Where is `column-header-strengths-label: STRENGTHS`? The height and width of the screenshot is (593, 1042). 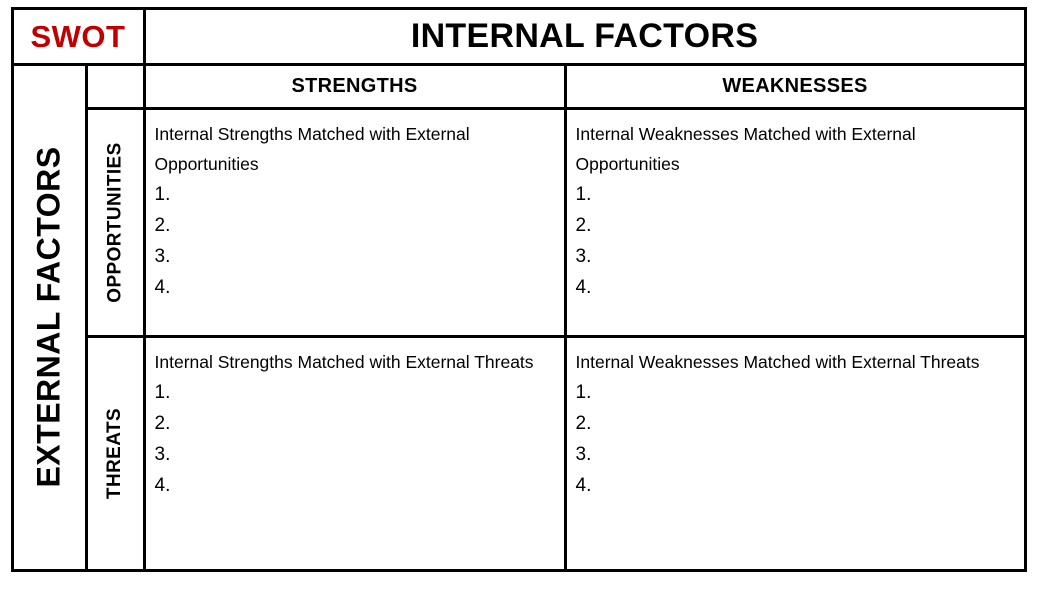 column-header-strengths-label: STRENGTHS is located at coordinates (354, 86).